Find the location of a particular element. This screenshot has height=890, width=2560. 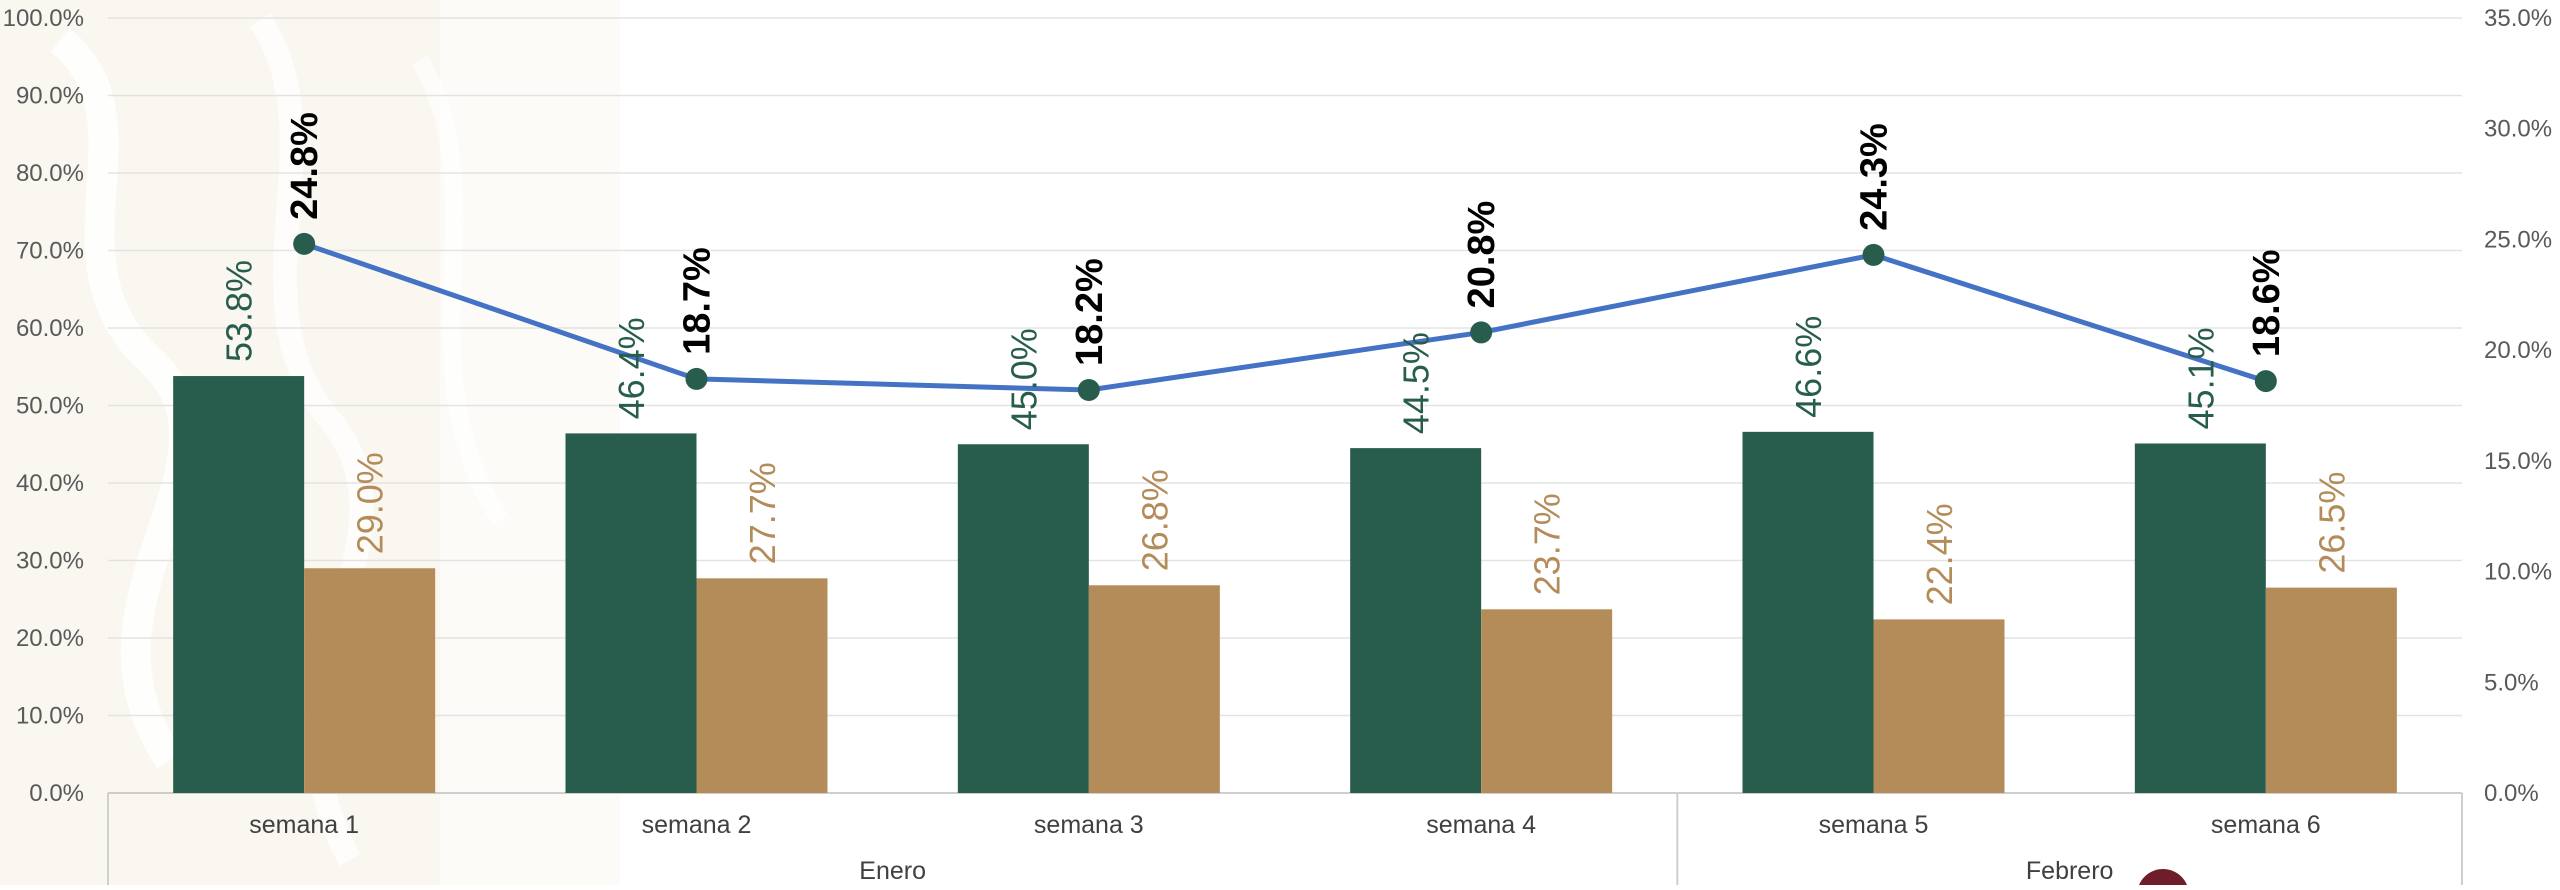

right-tick-label: 35.0% is located at coordinates (2518, 18).